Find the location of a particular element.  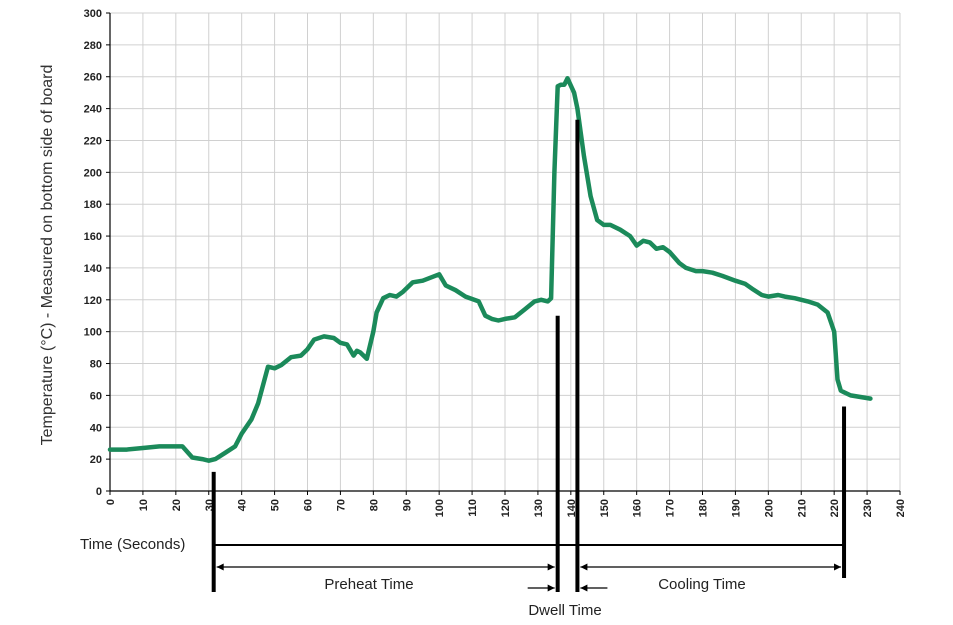

y-tick-label: 200 is located at coordinates (93, 173).